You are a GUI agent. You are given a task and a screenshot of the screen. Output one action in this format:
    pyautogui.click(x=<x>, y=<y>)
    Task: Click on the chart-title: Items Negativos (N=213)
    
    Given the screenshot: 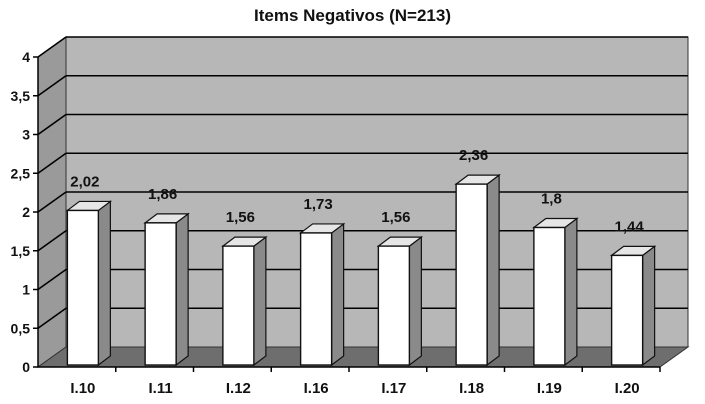 What is the action you would take?
    pyautogui.click(x=352, y=15)
    